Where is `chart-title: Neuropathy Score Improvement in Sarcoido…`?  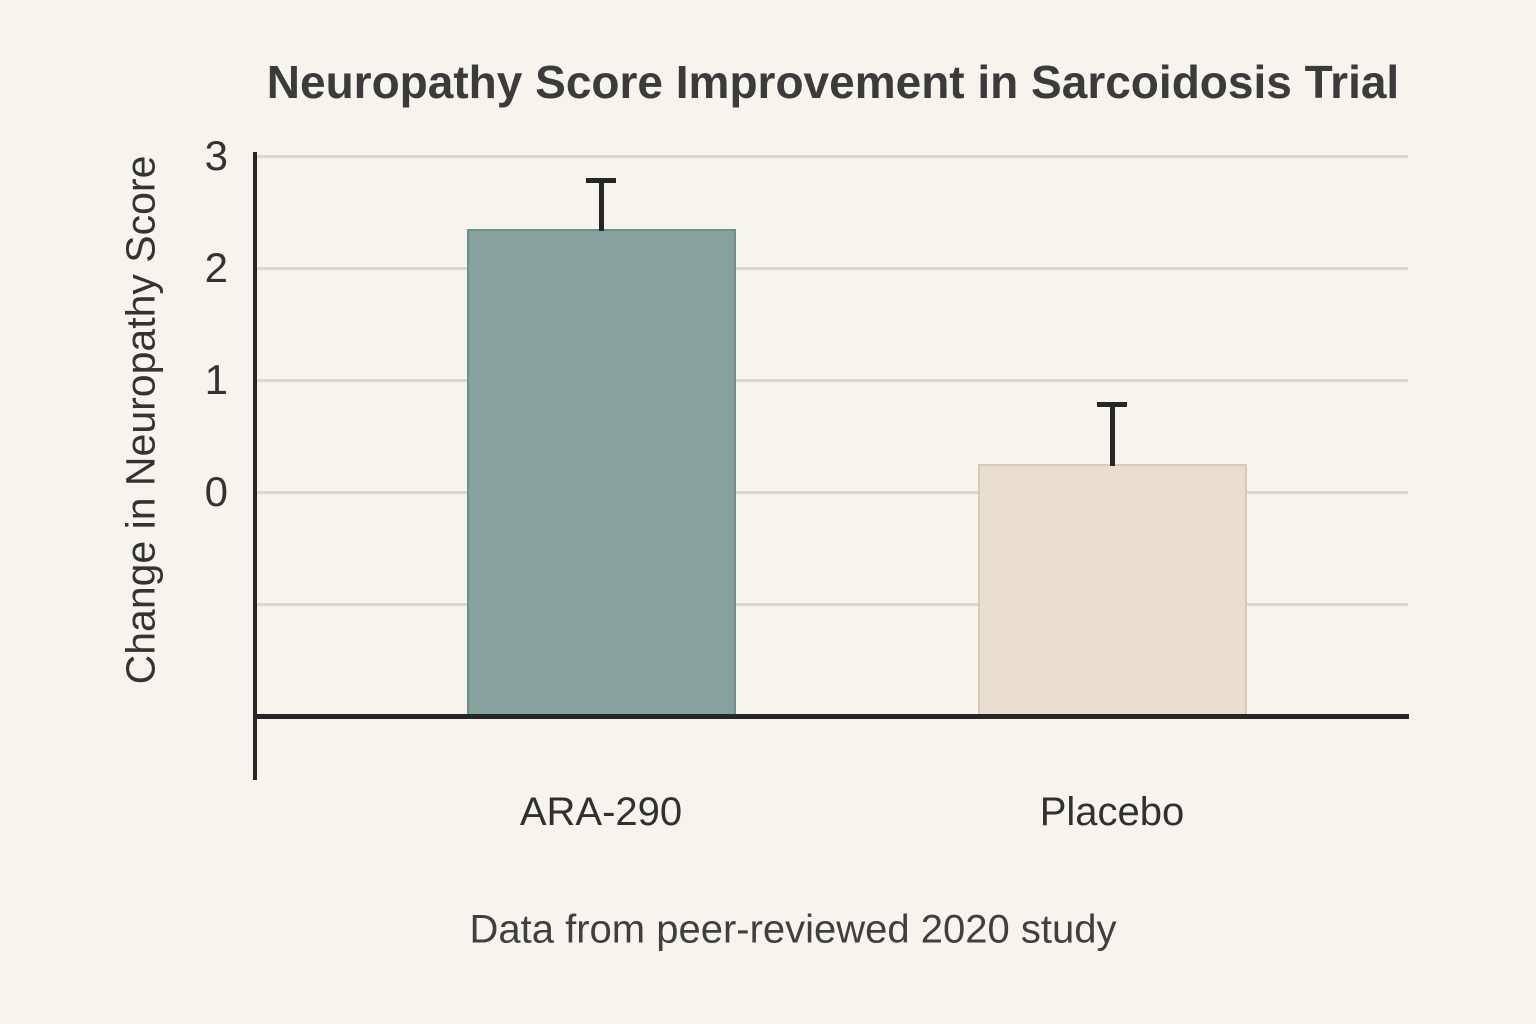 chart-title: Neuropathy Score Improvement in Sarcoido… is located at coordinates (833, 82).